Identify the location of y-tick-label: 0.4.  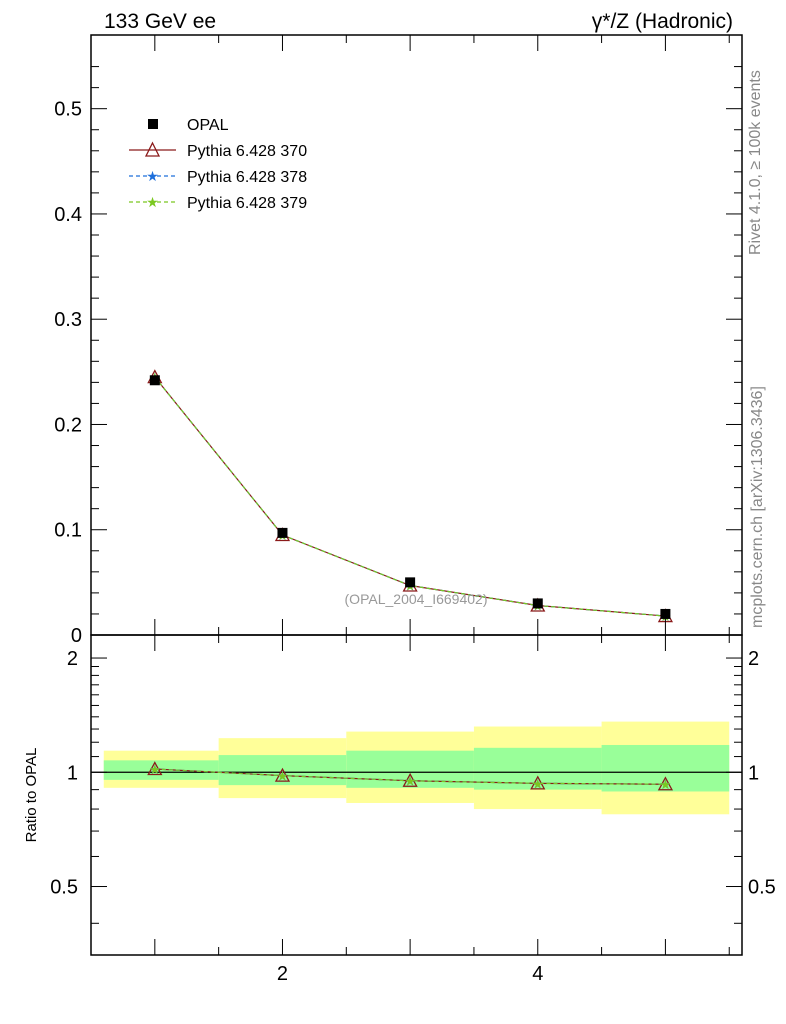
(68, 215).